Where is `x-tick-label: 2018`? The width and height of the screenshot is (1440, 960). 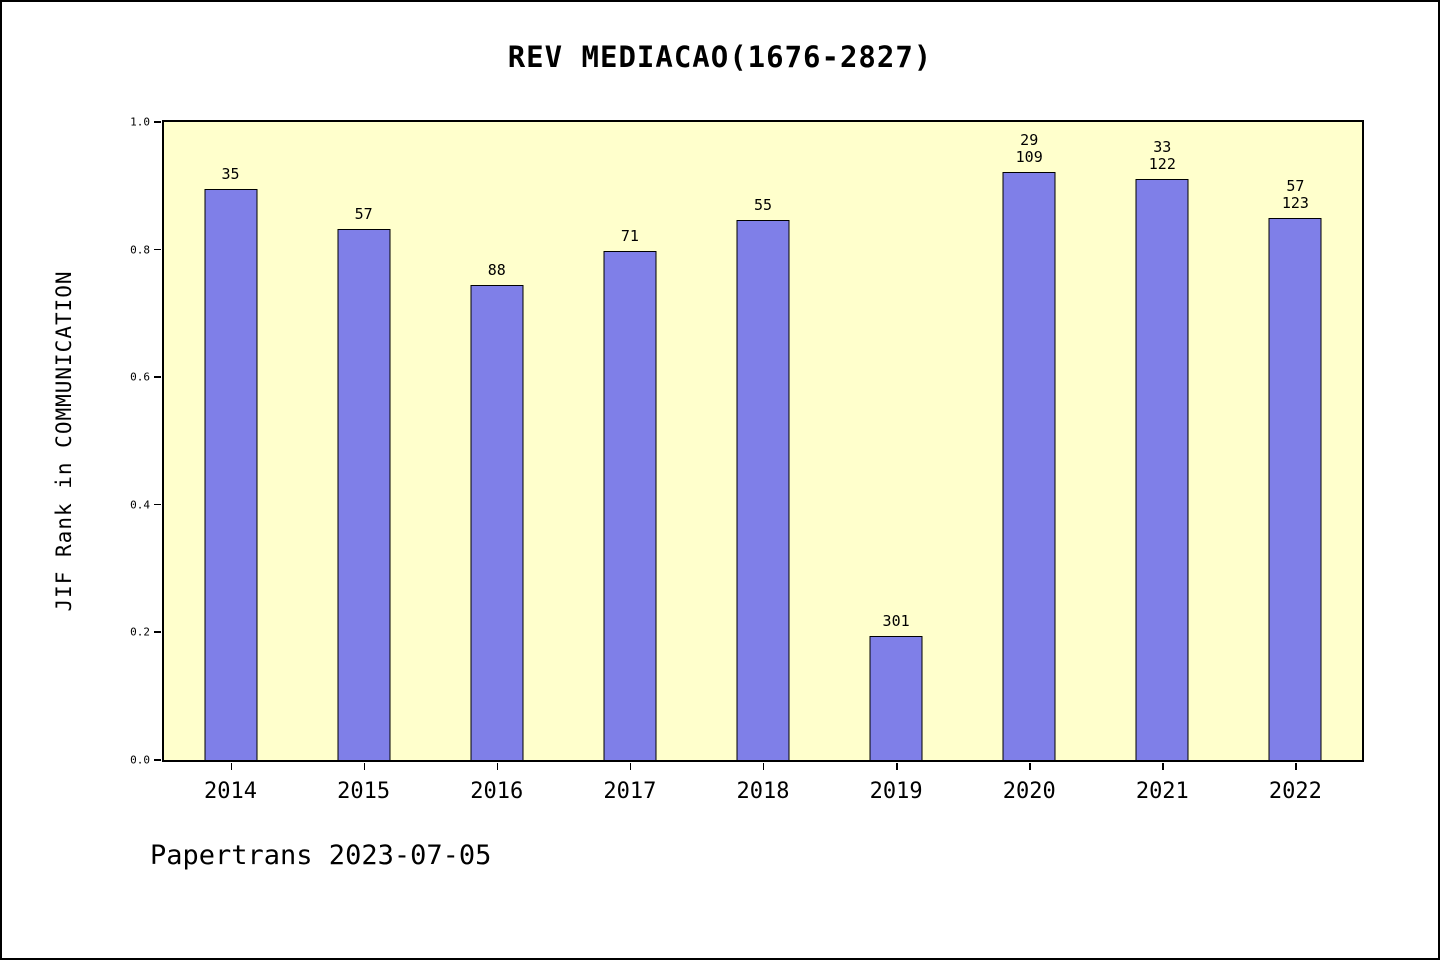 x-tick-label: 2018 is located at coordinates (763, 791).